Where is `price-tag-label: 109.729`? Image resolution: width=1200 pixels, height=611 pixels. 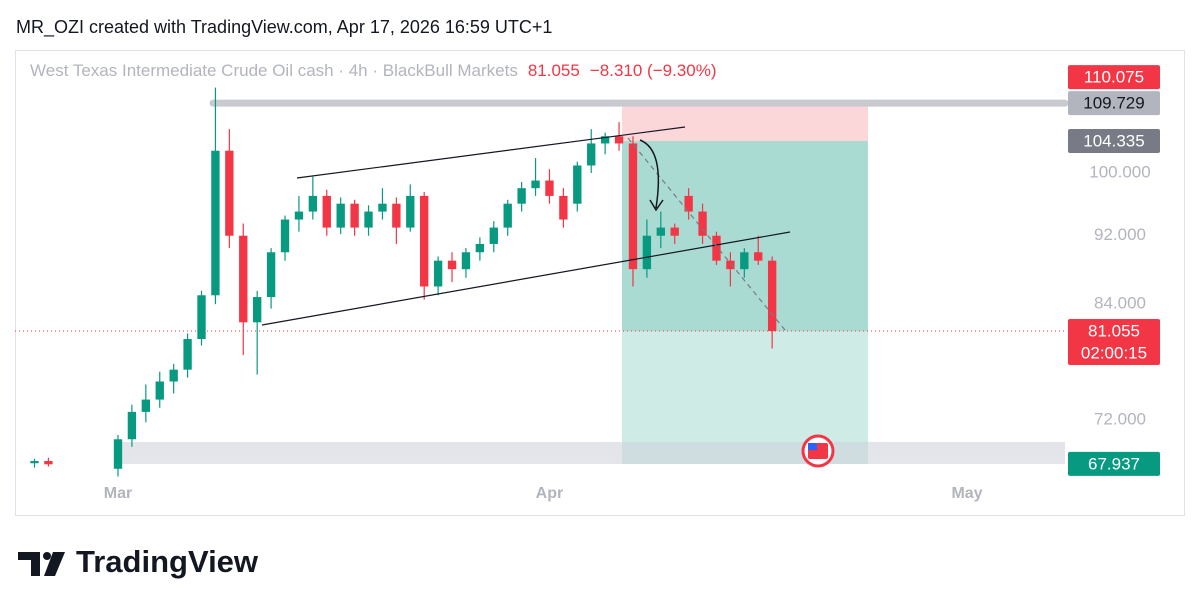
price-tag-label: 109.729 is located at coordinates (1113, 103).